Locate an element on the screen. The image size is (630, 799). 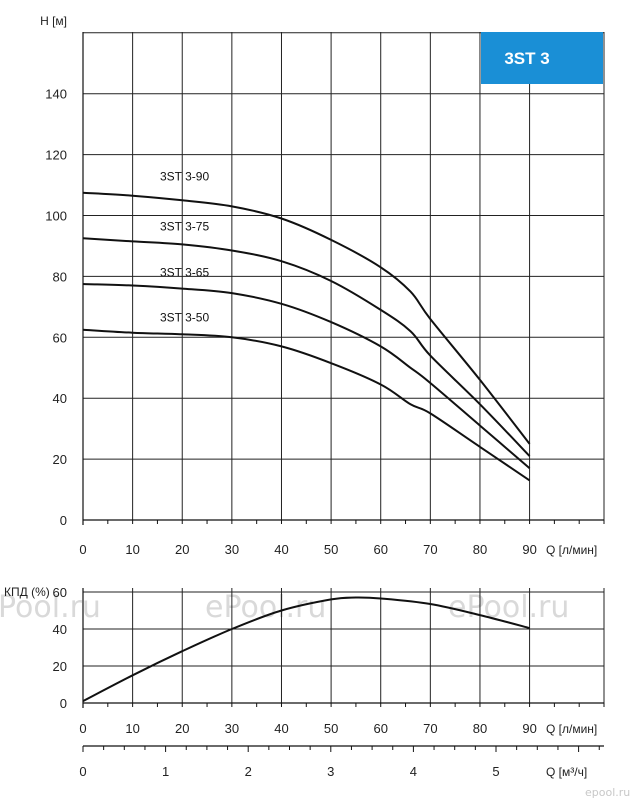
model-badge-bg is located at coordinates (542, 58).